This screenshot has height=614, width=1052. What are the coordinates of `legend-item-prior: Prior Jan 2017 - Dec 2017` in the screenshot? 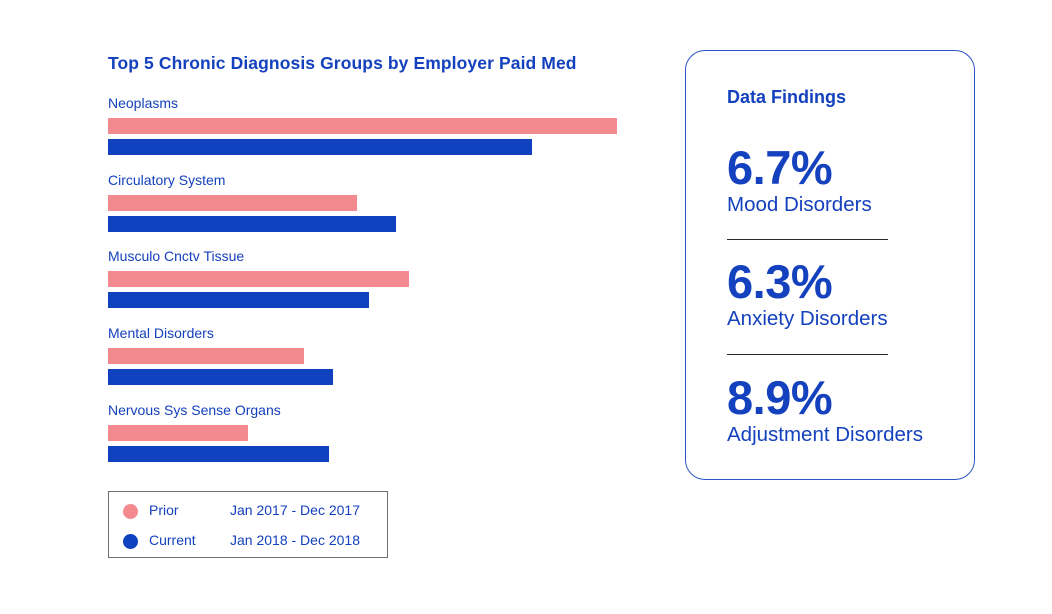 It's located at (248, 511).